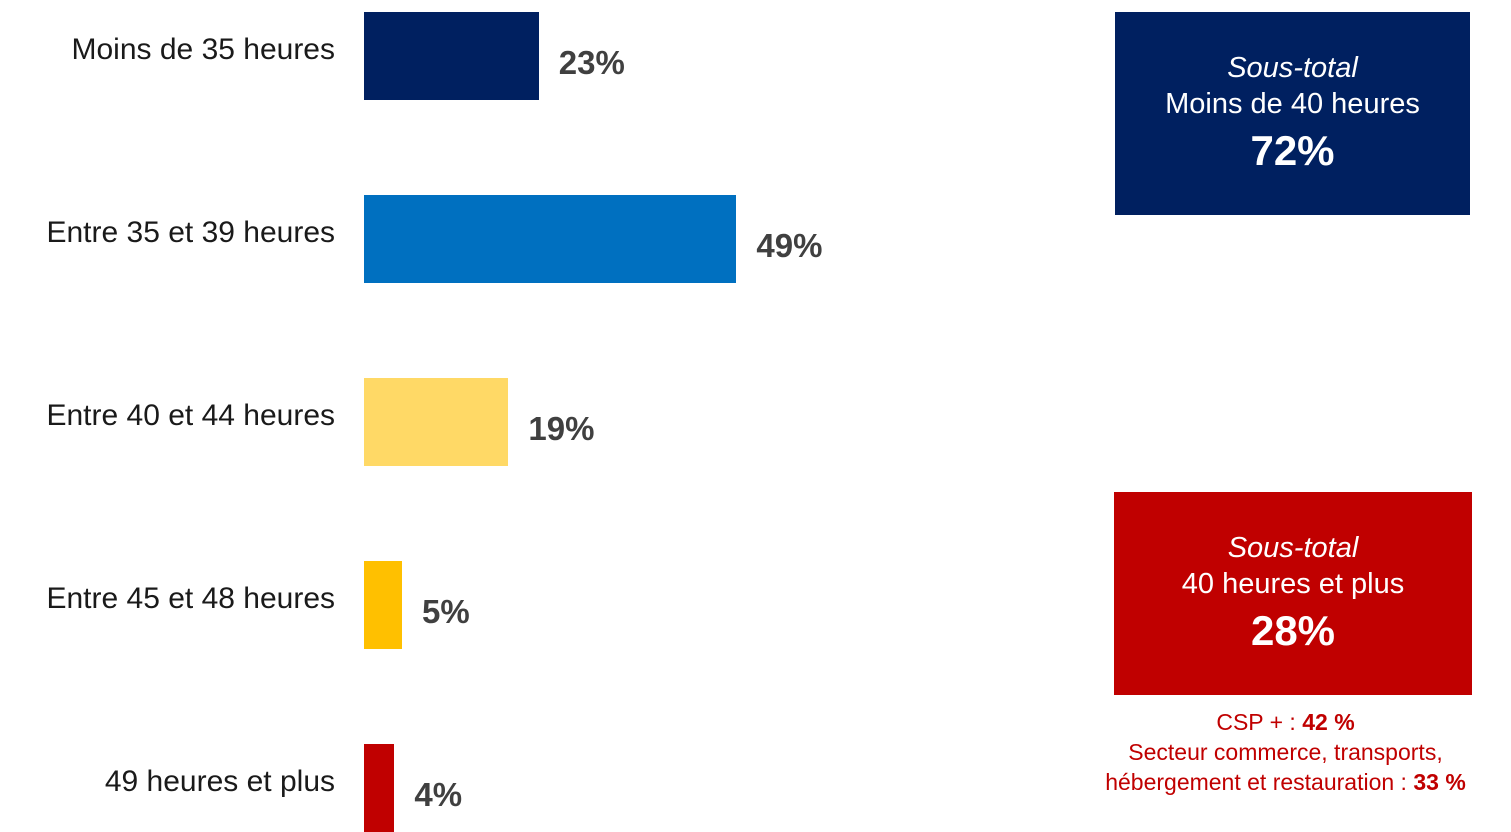  Describe the element at coordinates (1439, 781) in the screenshot. I see `note-sector-value: 33 %` at that location.